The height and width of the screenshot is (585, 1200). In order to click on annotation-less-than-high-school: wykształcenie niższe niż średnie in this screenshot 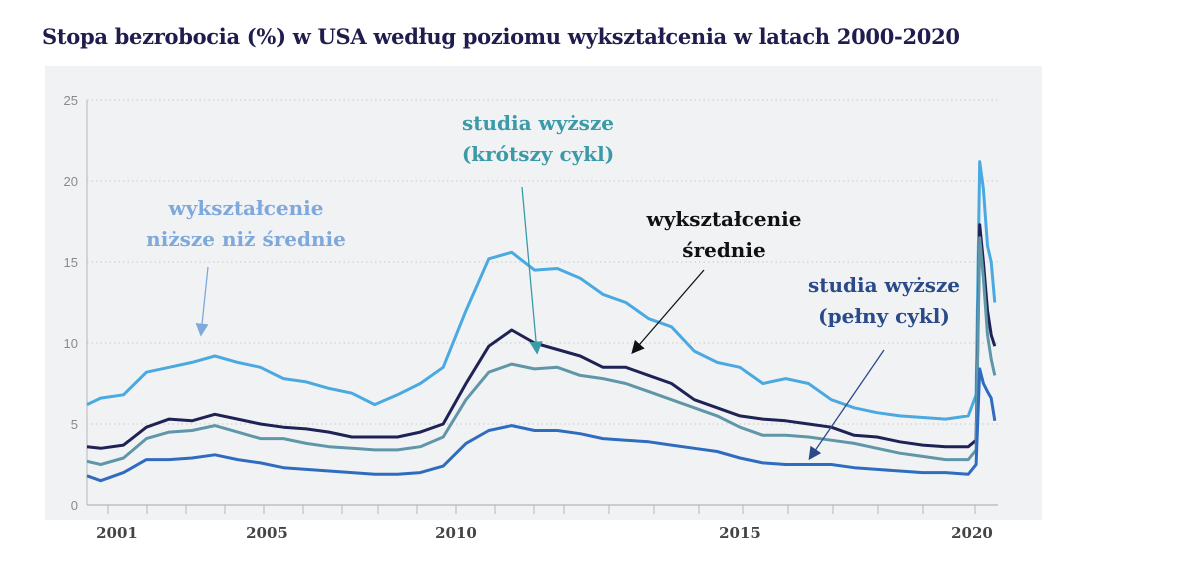, I will do `click(246, 224)`.